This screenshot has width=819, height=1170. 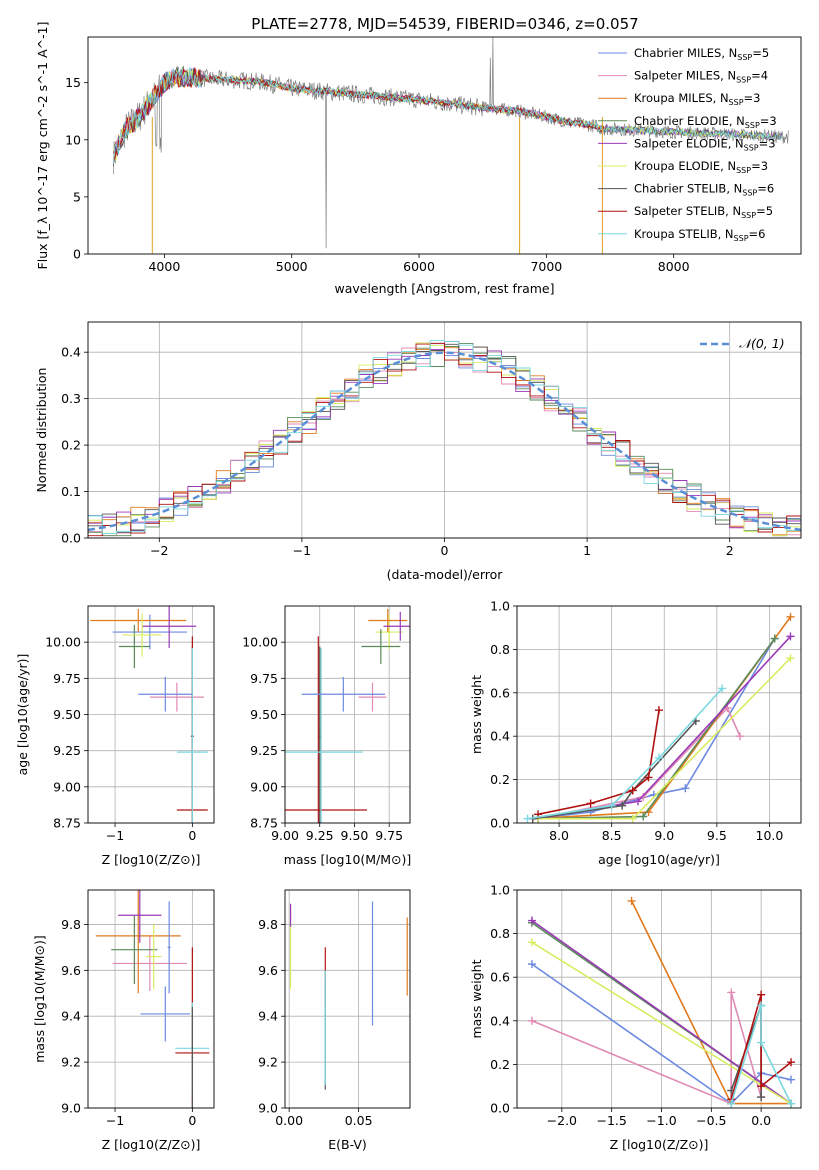 What do you see at coordinates (359, 1120) in the screenshot?
I see `x-tick-label: 0.05` at bounding box center [359, 1120].